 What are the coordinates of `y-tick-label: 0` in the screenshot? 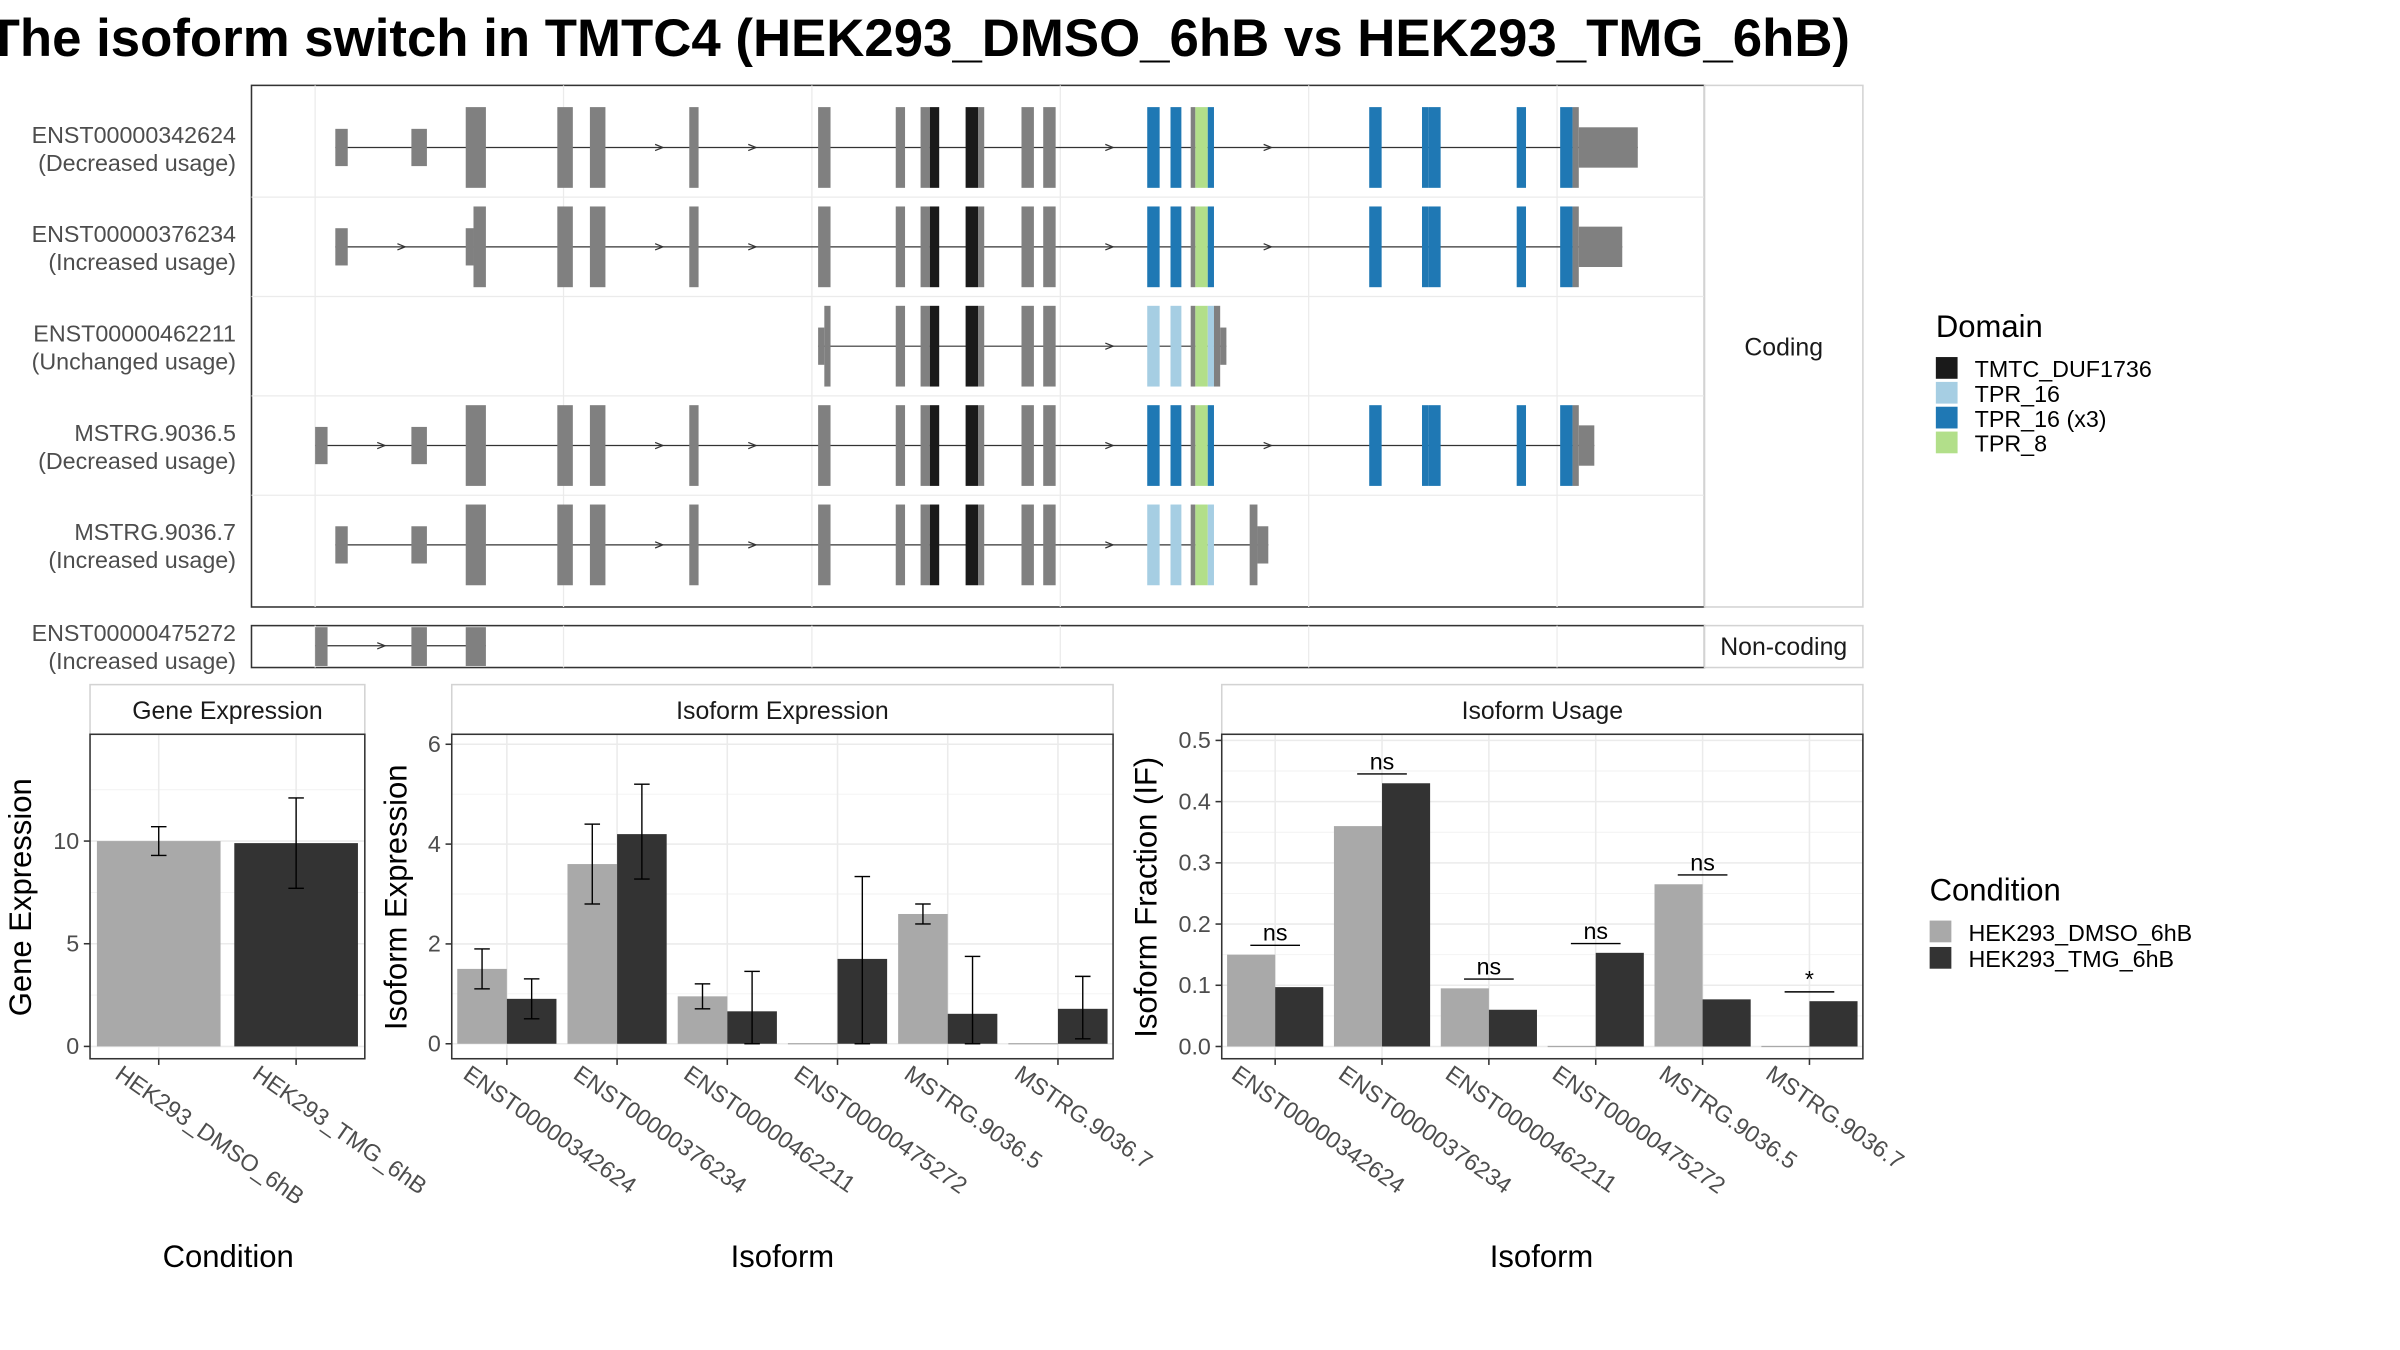 It's located at (72, 1046).